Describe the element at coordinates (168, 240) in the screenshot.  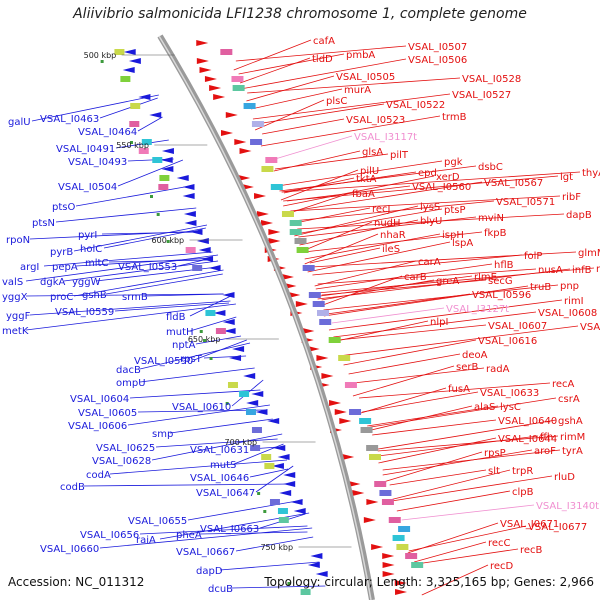
I see `kbp-tick-label: 600 kbp` at that location.